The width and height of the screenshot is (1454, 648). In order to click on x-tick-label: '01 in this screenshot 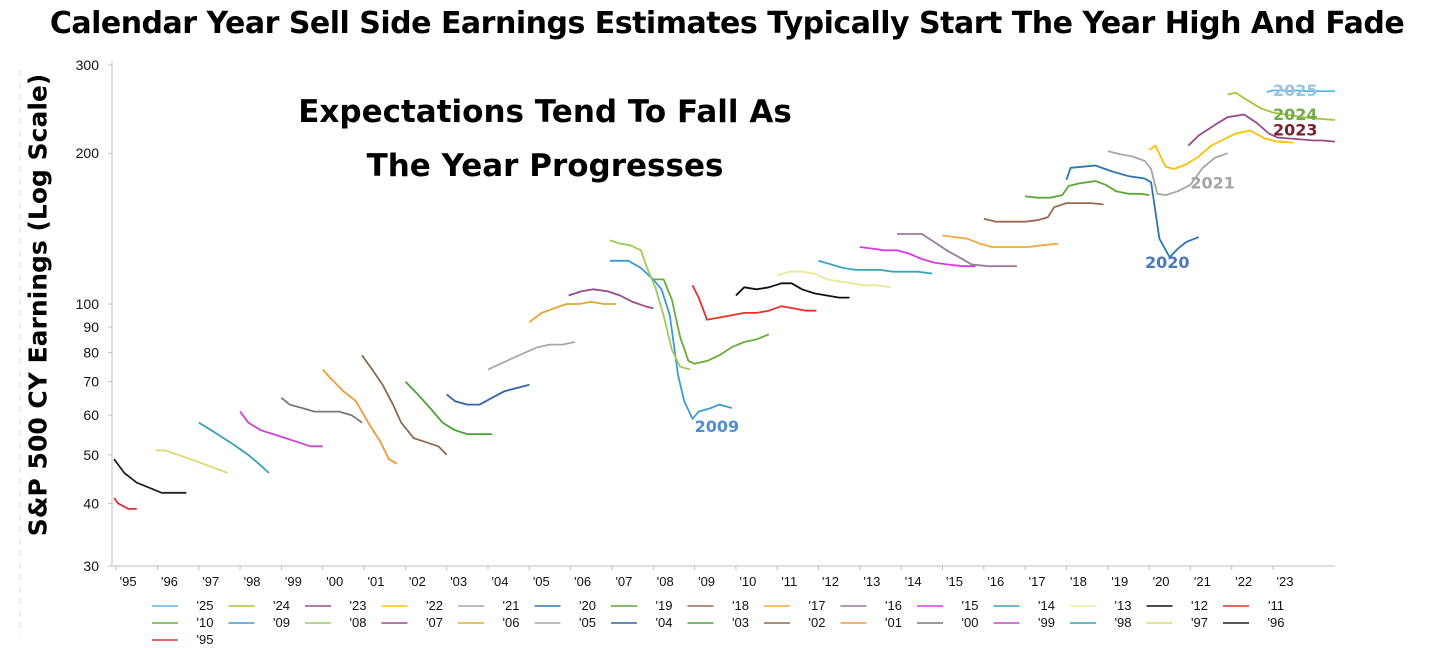, I will do `click(376, 581)`.